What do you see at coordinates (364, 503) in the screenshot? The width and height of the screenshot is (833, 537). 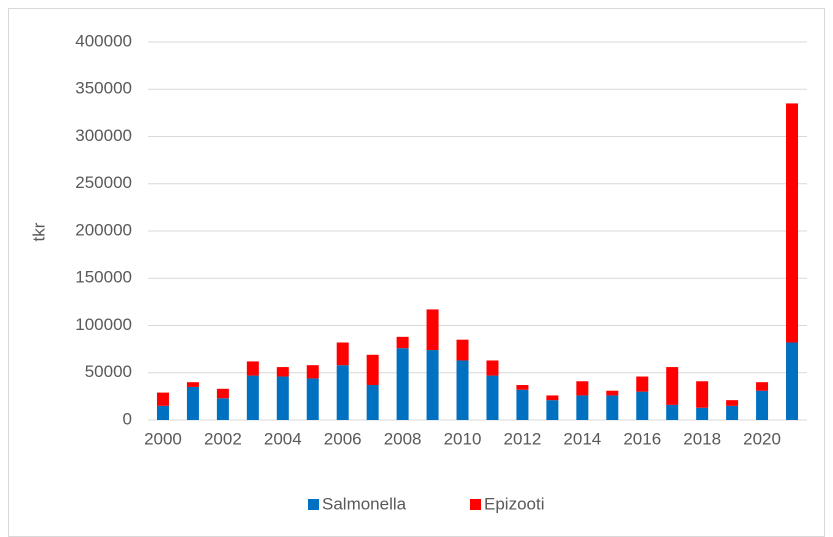 I see `legend-label: Salmonella` at bounding box center [364, 503].